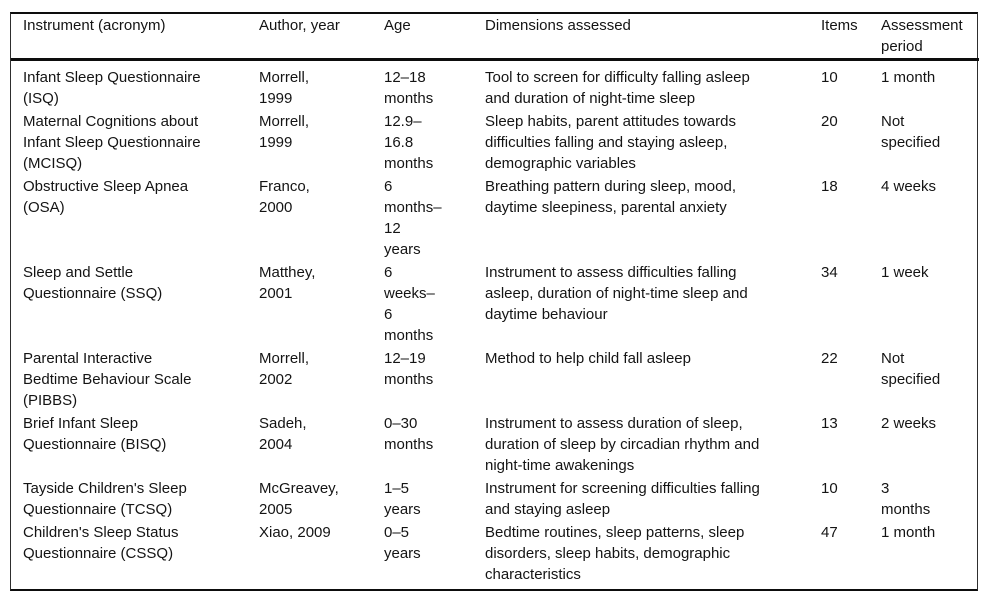  I want to click on column-header-instrument: Instrument (acronym), so click(135, 37).